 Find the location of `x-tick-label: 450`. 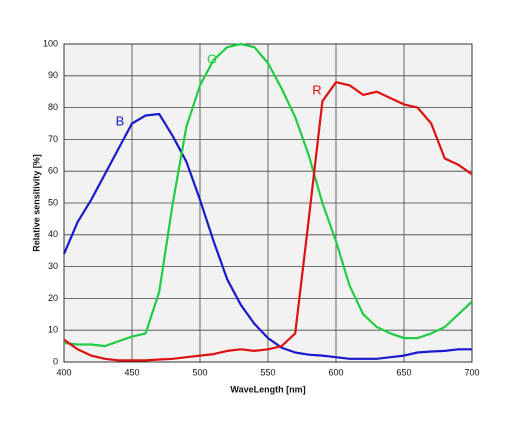

x-tick-label: 450 is located at coordinates (131, 372).